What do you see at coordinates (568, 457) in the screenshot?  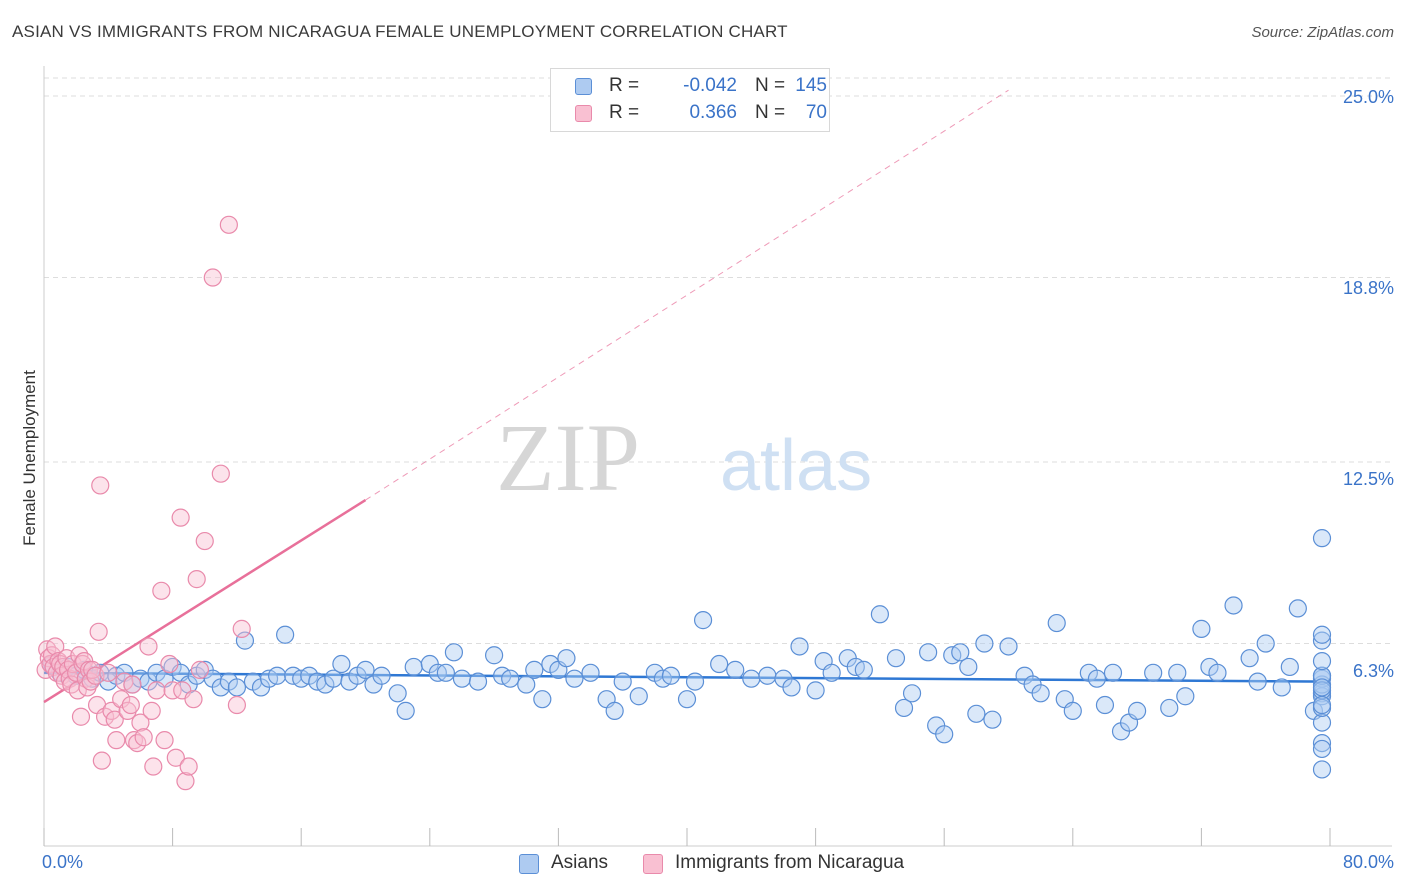 I see `watermark-zip: ZIP` at bounding box center [568, 457].